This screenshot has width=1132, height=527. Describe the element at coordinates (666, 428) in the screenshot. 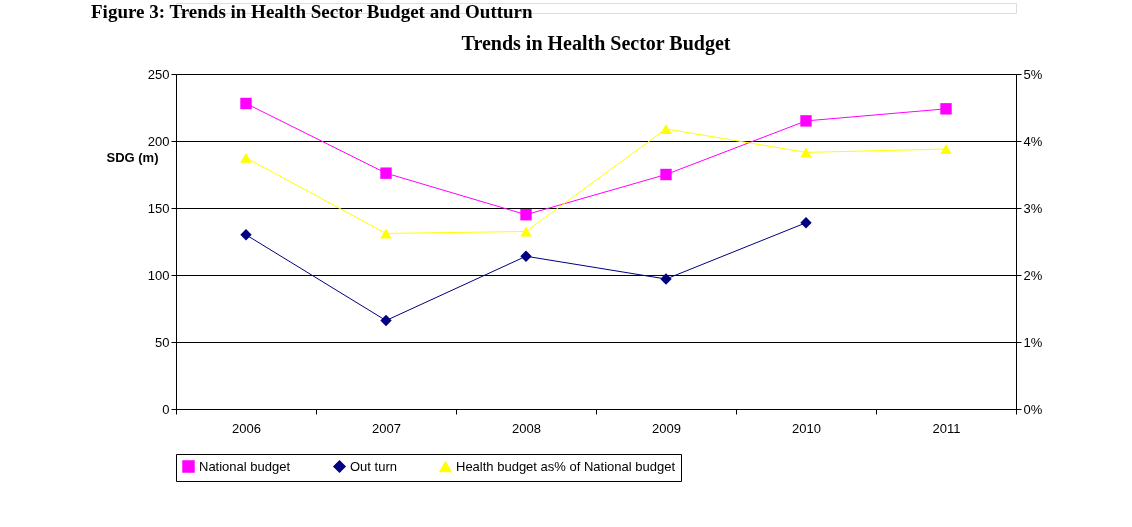

I see `x-tick-label: 2009` at that location.